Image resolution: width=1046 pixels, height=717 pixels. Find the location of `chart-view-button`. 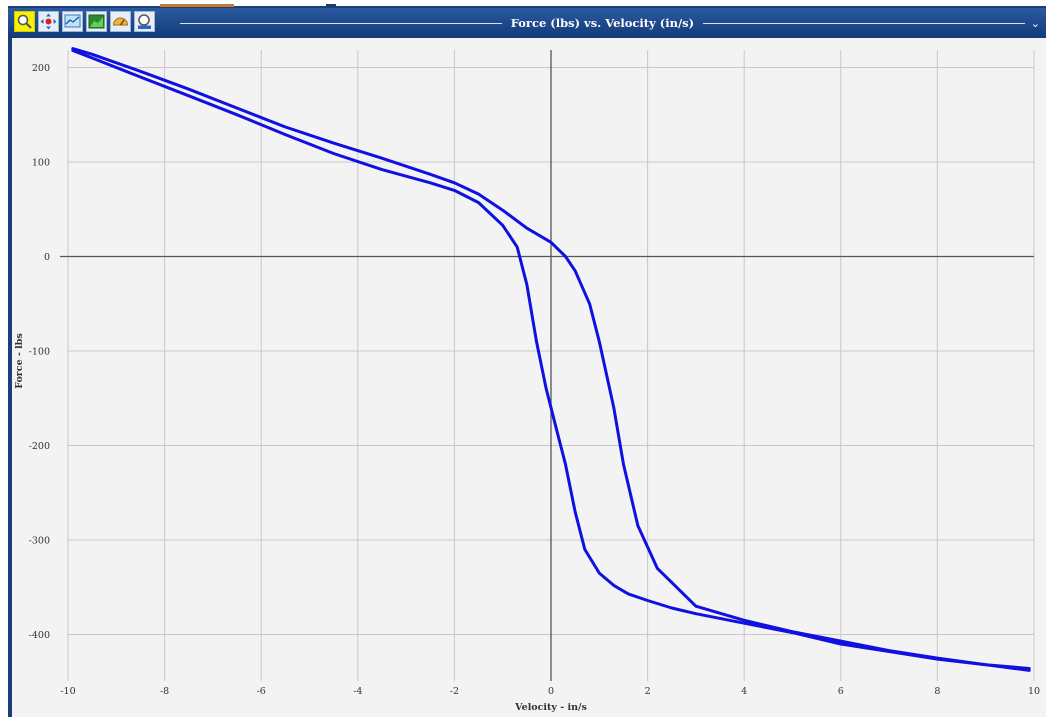

chart-view-button is located at coordinates (72, 21).